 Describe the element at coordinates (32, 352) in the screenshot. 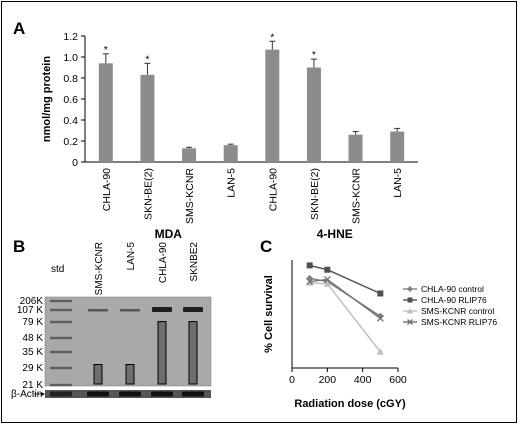

I see `blot-marker-label: 35 K` at that location.